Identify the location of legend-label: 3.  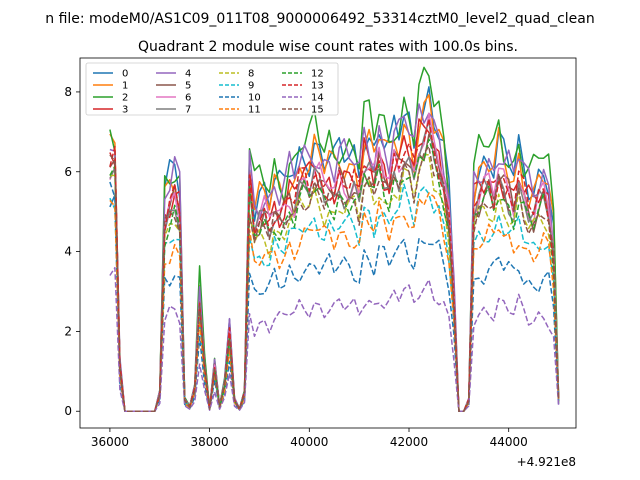
(125, 110).